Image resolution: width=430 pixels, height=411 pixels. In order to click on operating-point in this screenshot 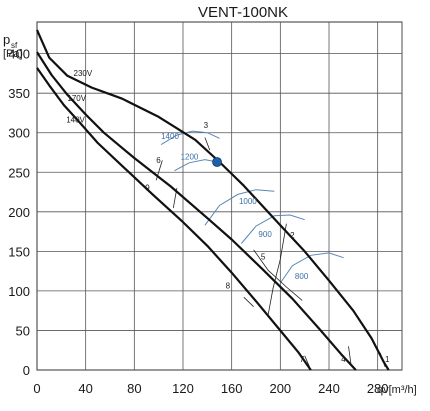, I will do `click(217, 162)`.